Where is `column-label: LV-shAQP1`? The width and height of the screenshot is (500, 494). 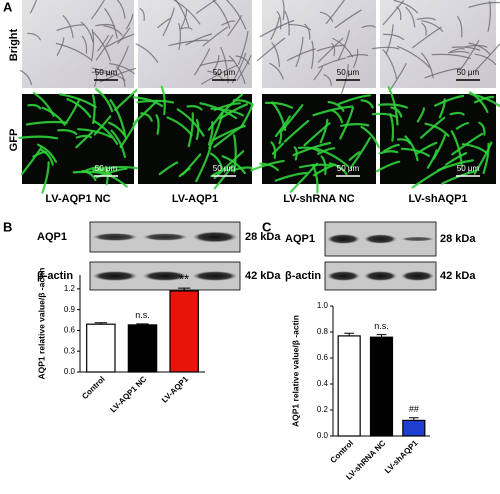
column-label: LV-shAQP1 is located at coordinates (437, 199).